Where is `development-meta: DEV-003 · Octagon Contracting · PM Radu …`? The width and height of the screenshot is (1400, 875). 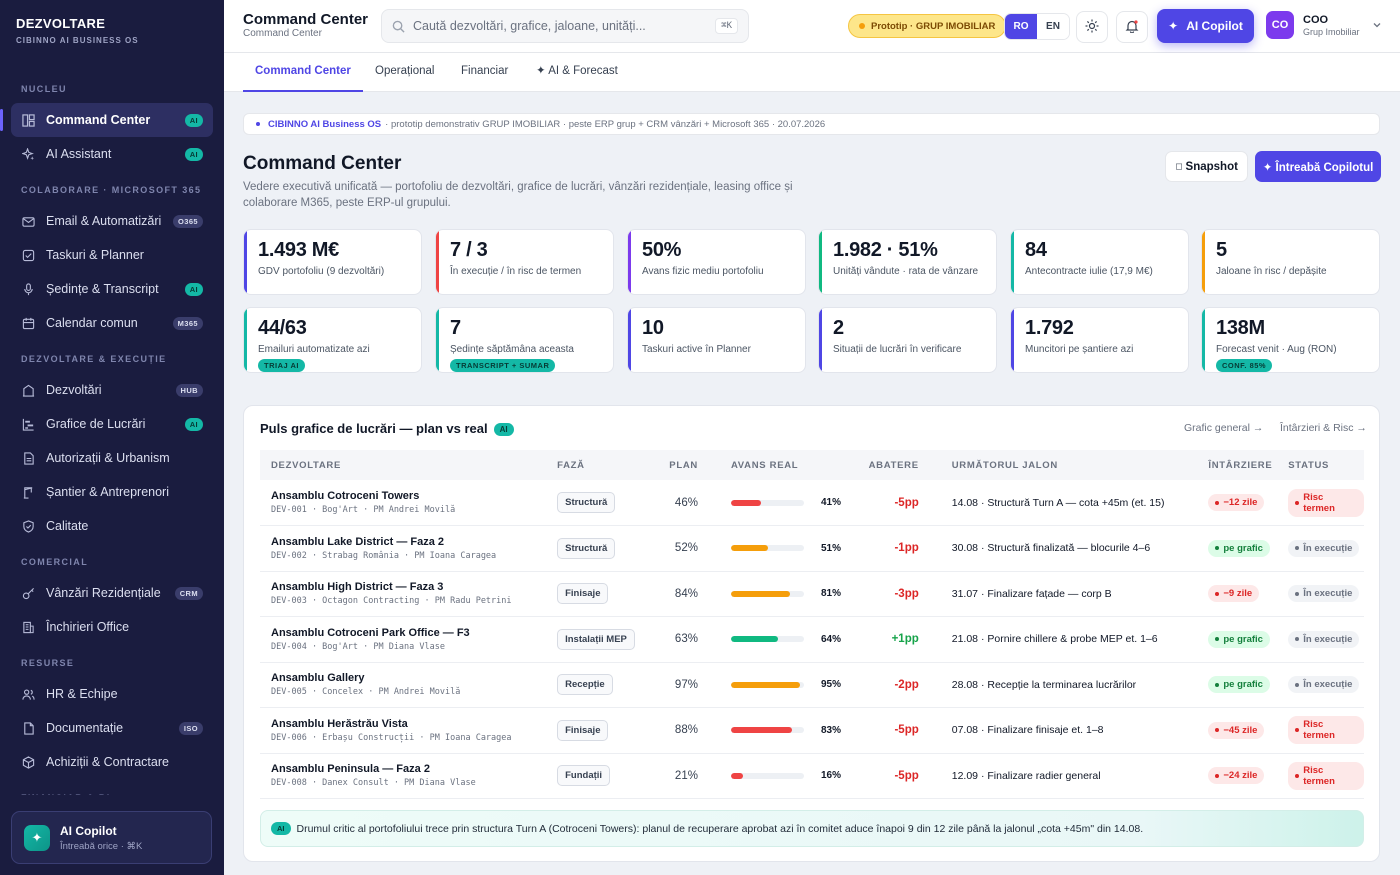
development-meta: DEV-003 · Octagon Contracting · PM Radu … is located at coordinates (391, 601).